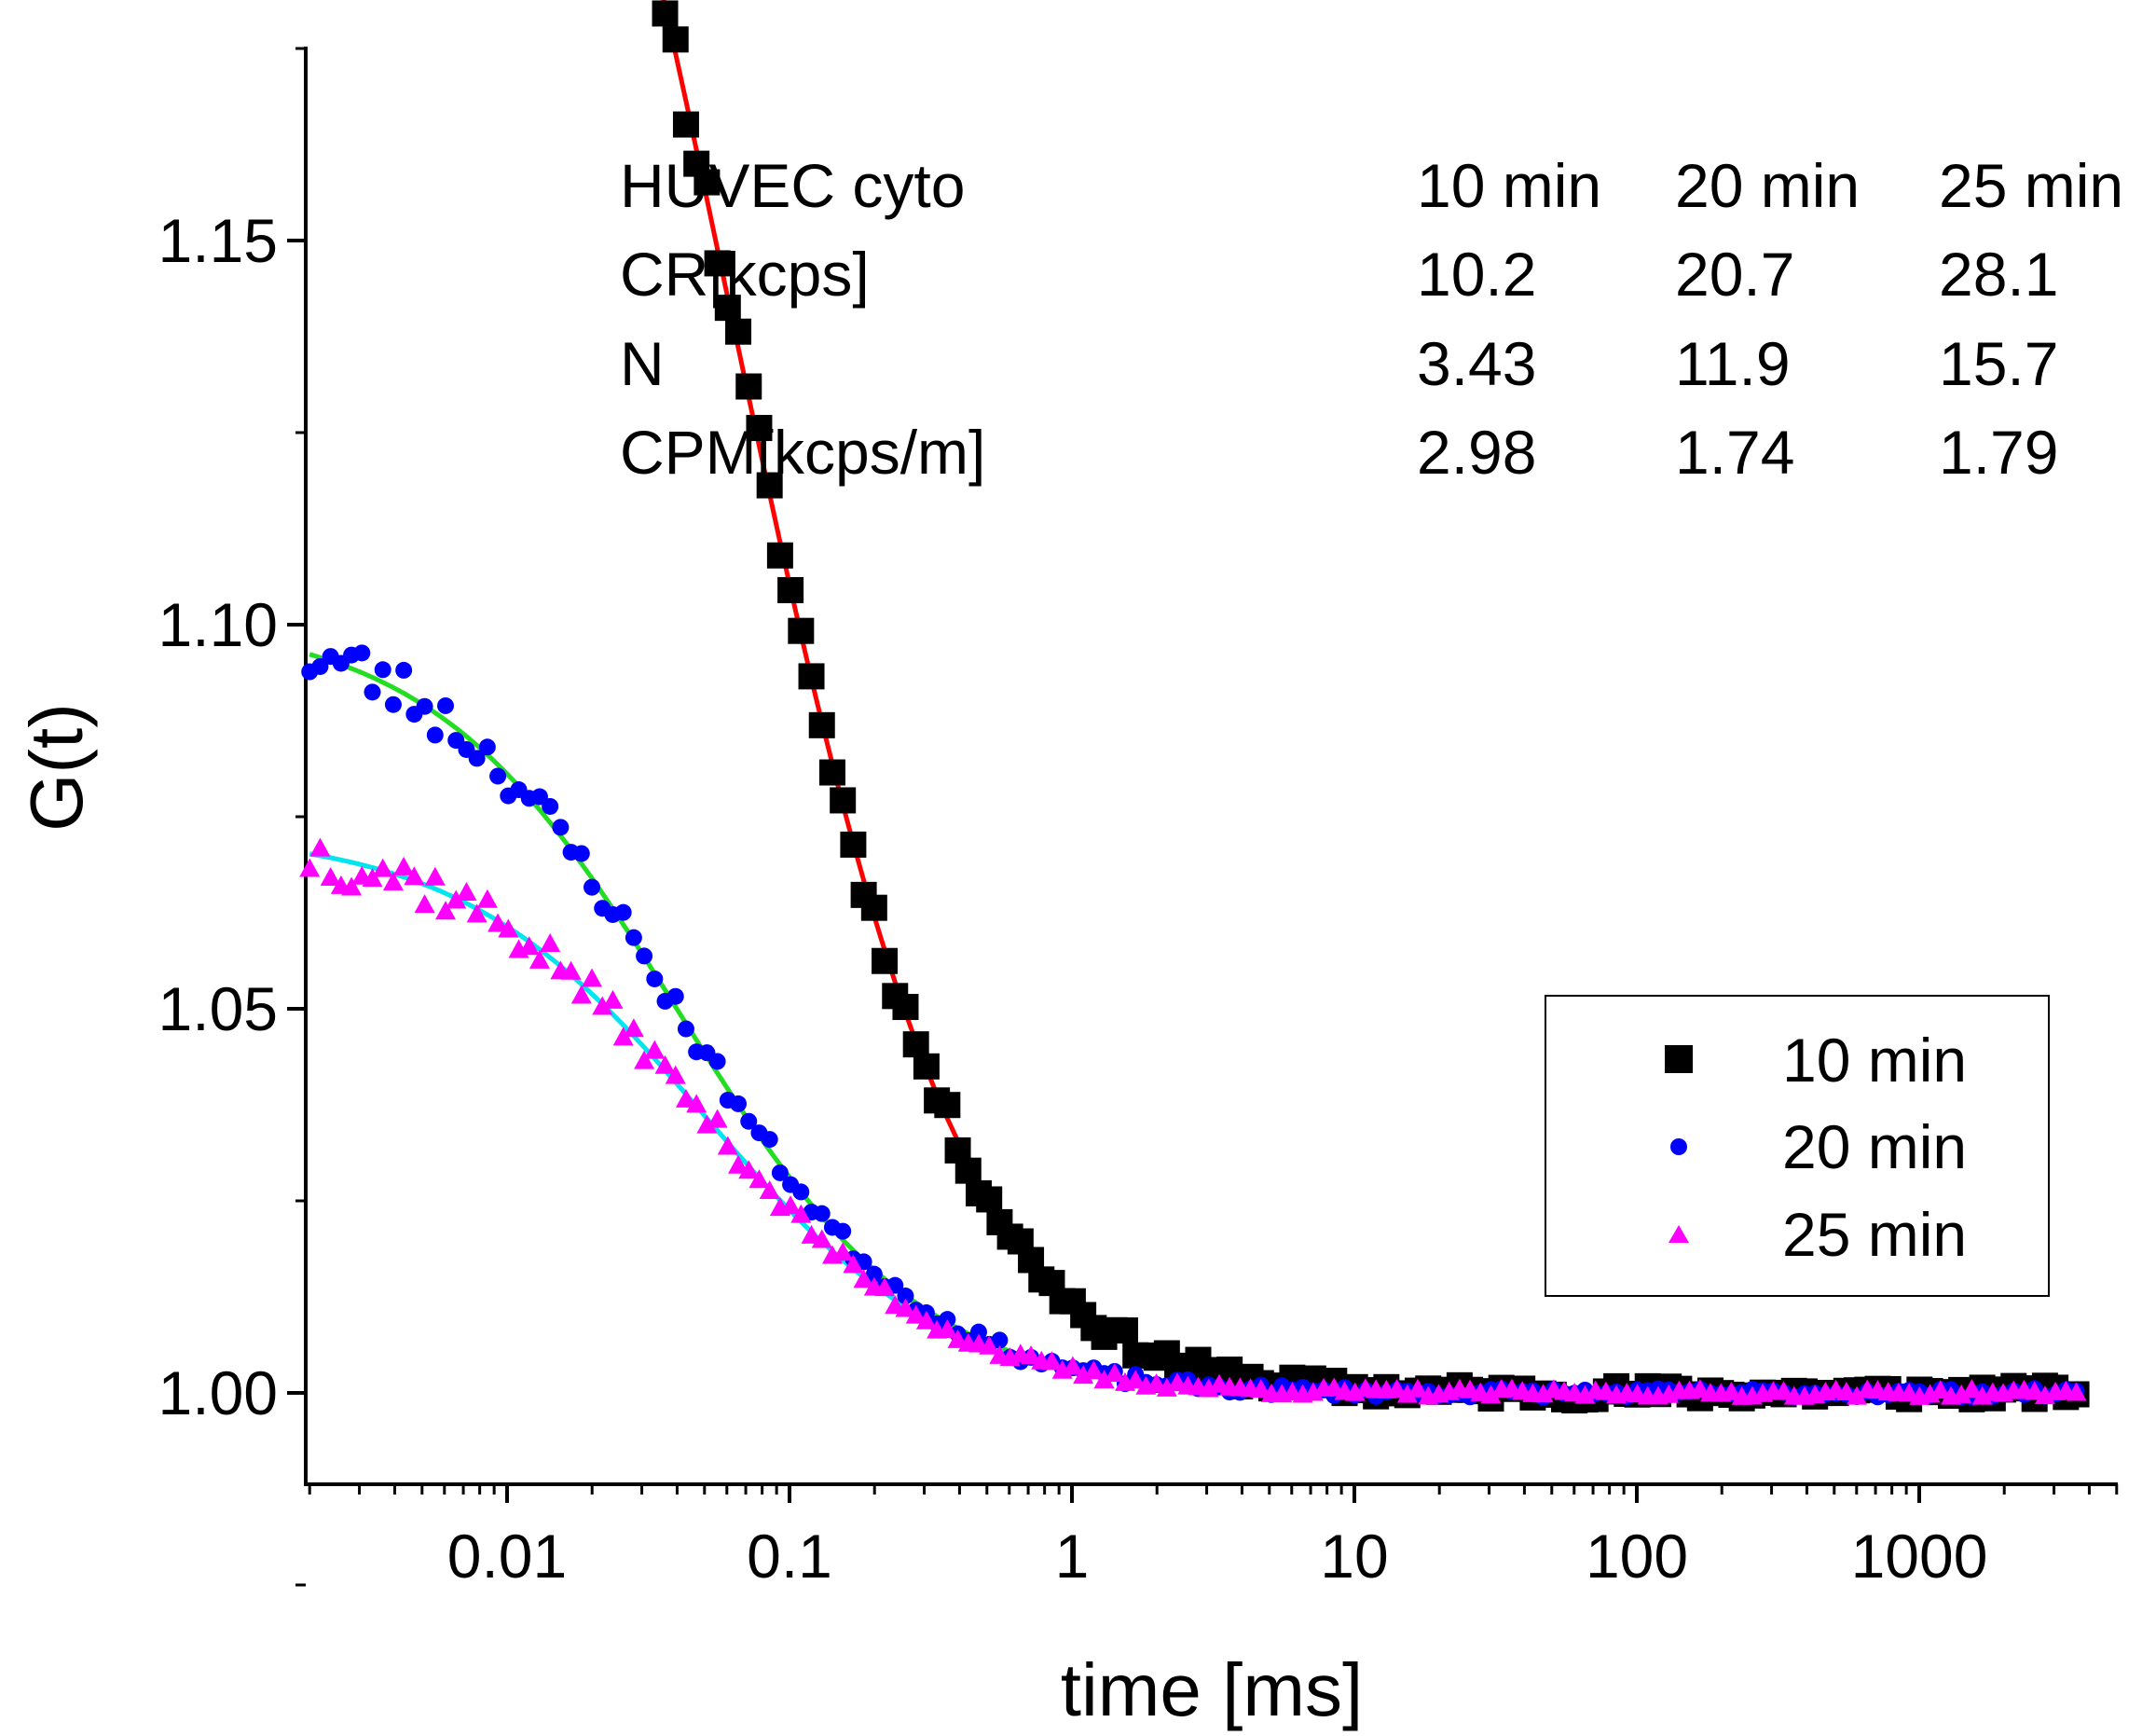 The width and height of the screenshot is (2156, 1736). What do you see at coordinates (218, 240) in the screenshot?
I see `y-tick-label: 1.15` at bounding box center [218, 240].